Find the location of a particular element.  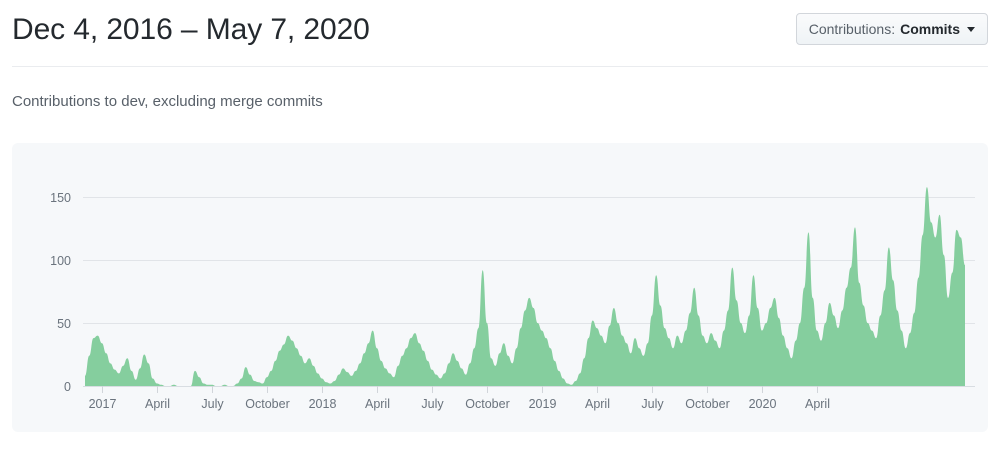

chevron-down-icon is located at coordinates (971, 29).